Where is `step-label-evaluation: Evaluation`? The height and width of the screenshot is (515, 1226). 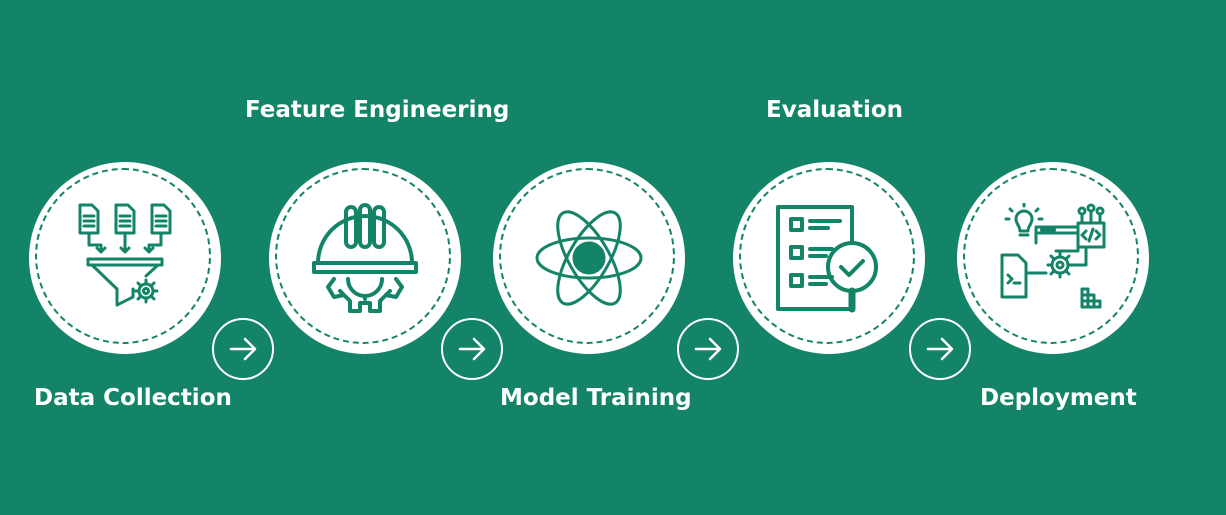
step-label-evaluation: Evaluation is located at coordinates (835, 110).